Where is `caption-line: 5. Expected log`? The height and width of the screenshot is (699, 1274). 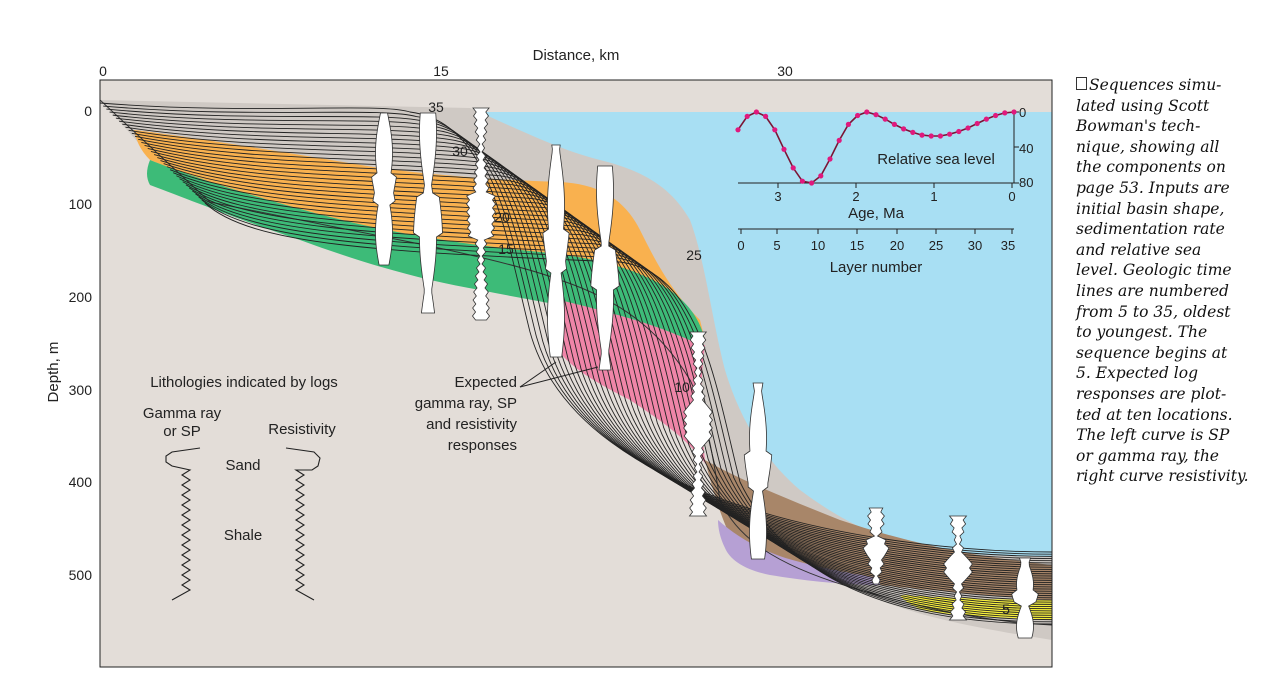
caption-line: 5. Expected log is located at coordinates (1137, 373).